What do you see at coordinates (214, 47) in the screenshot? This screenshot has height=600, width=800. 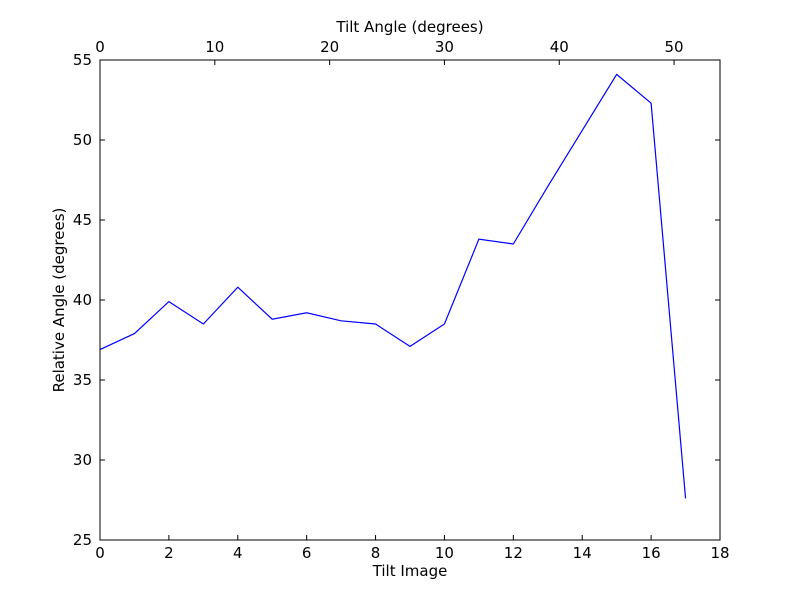 I see `top-x-tick-label: 10` at bounding box center [214, 47].